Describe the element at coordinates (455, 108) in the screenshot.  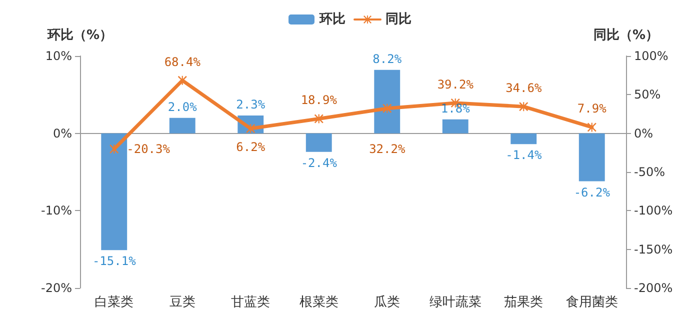
I see `data-label: 1.8%` at that location.